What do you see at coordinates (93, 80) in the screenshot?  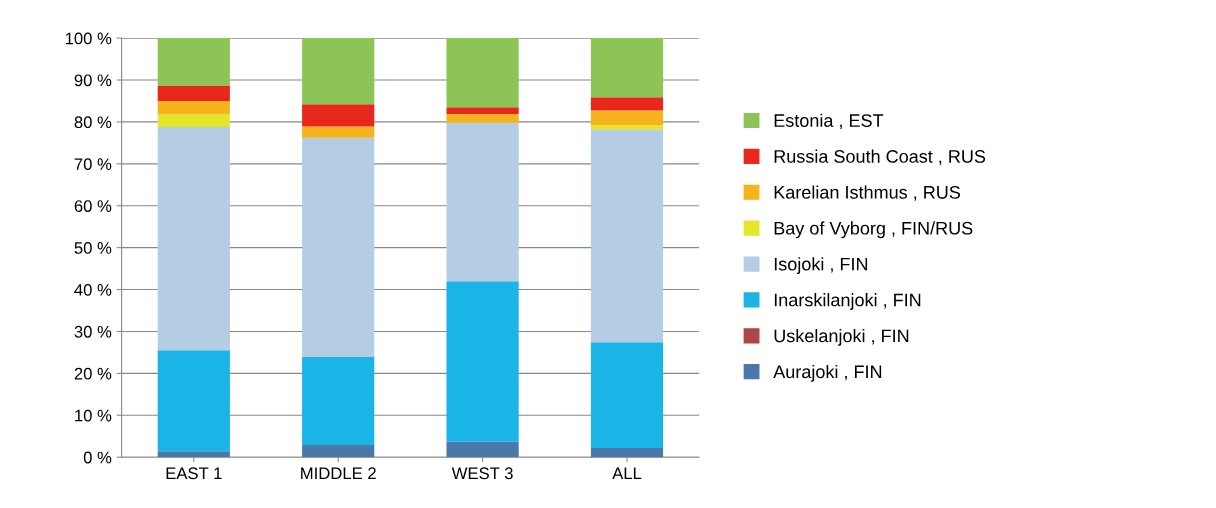 I see `y-tick-label: 90 %` at bounding box center [93, 80].